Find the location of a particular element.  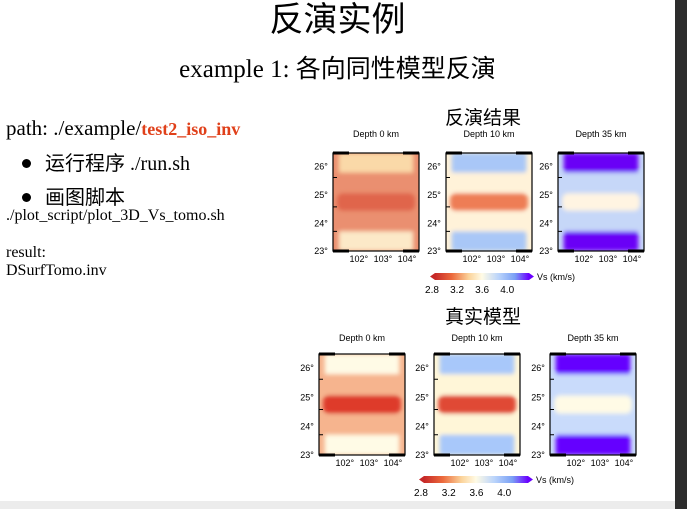

colorbar-label: Vs (km/s) is located at coordinates (555, 480).